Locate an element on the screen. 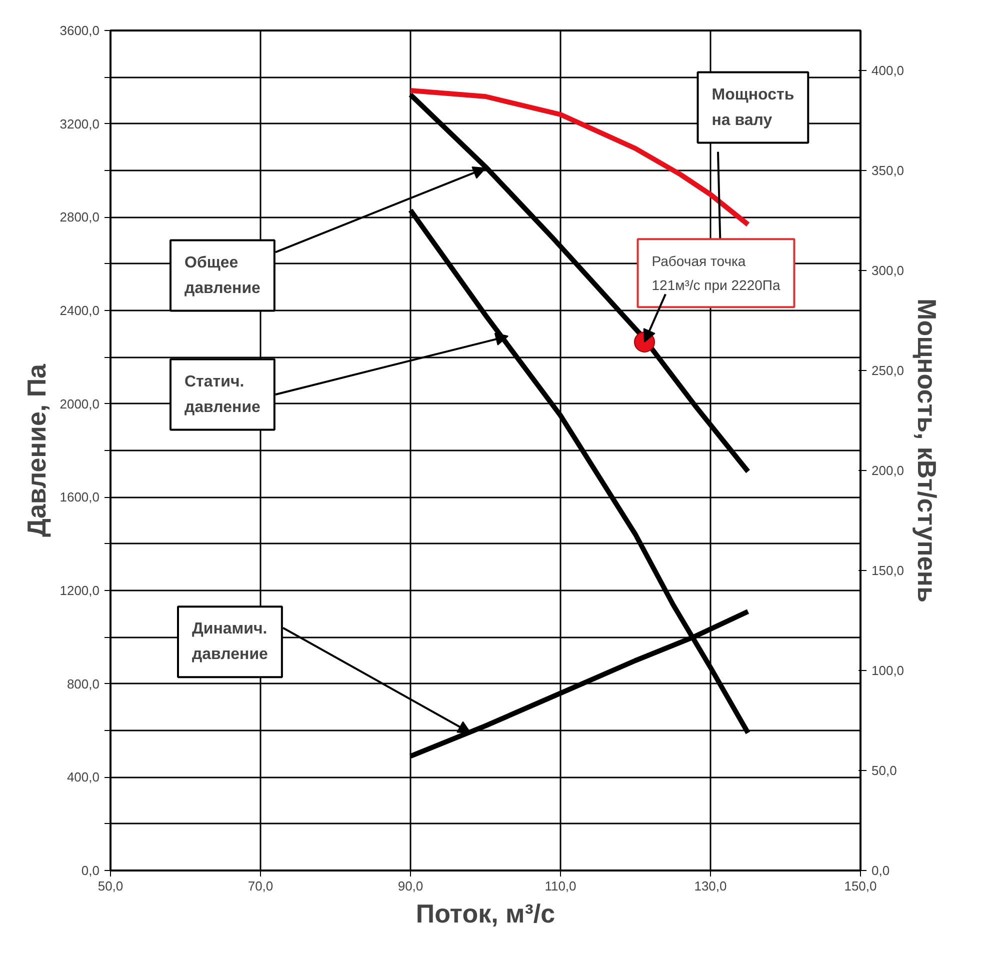  y-tick-label: 3600,0 is located at coordinates (80, 30).